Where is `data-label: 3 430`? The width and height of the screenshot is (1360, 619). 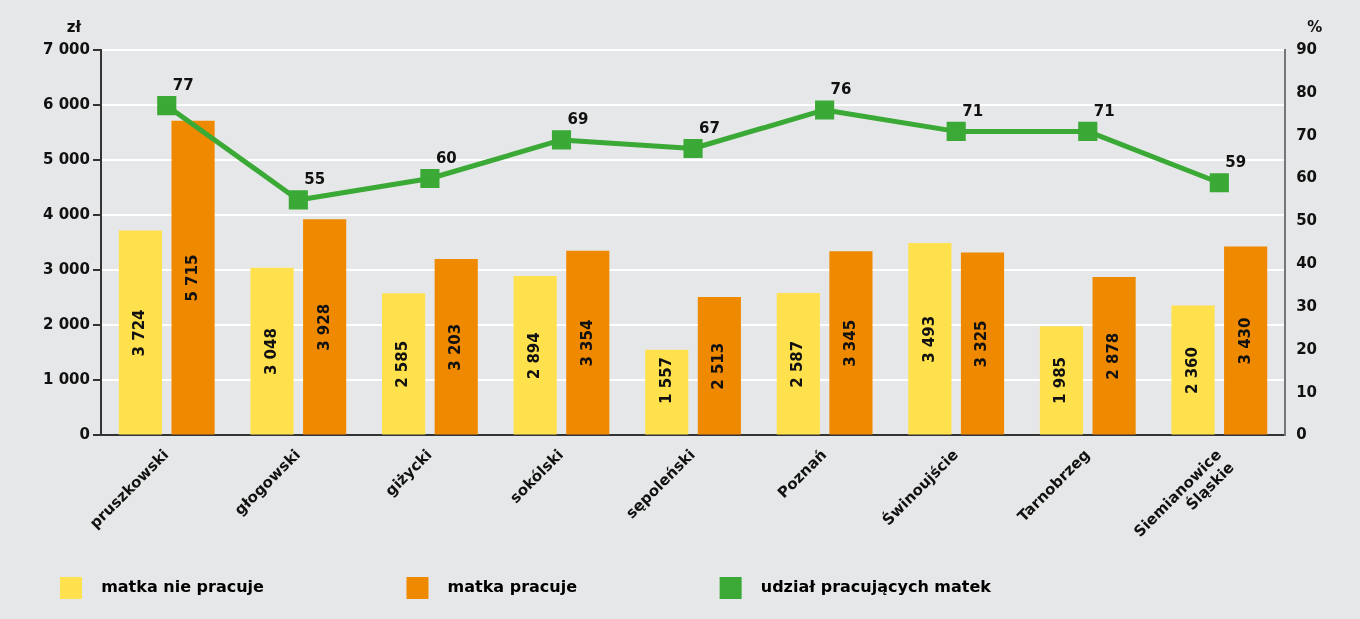
data-label: 3 430 is located at coordinates (1244, 341).